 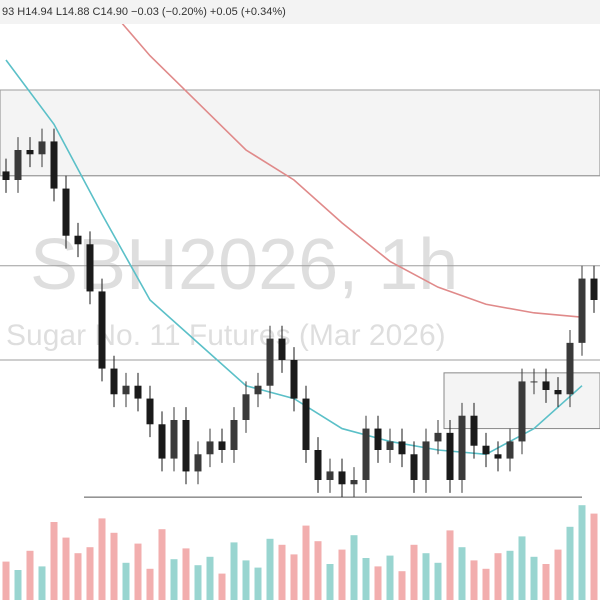 What do you see at coordinates (244, 265) in the screenshot?
I see `watermark-title: SBH2026, 1h` at bounding box center [244, 265].